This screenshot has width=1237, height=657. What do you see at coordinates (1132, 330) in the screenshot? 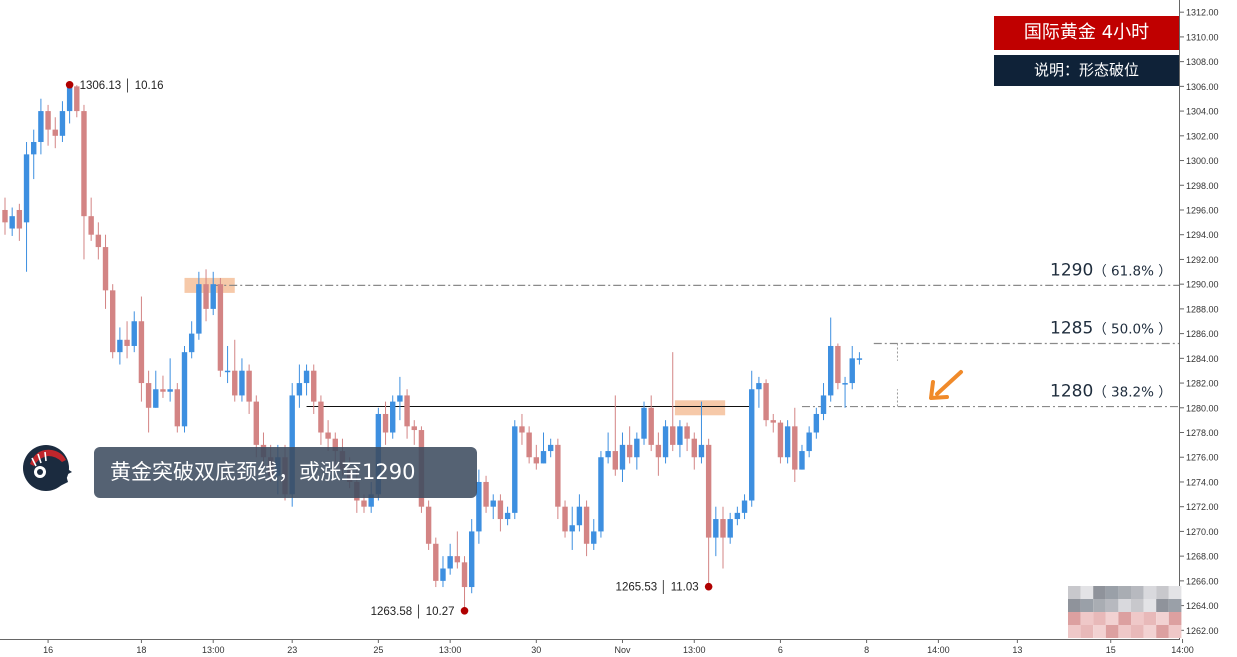
I see `level-percent: （ 50.0% ）` at bounding box center [1132, 330].